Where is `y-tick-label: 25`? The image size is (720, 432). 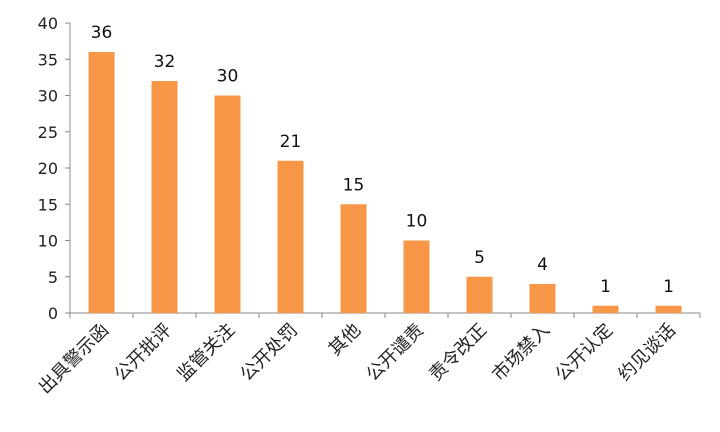
y-tick-label: 25 is located at coordinates (48, 132).